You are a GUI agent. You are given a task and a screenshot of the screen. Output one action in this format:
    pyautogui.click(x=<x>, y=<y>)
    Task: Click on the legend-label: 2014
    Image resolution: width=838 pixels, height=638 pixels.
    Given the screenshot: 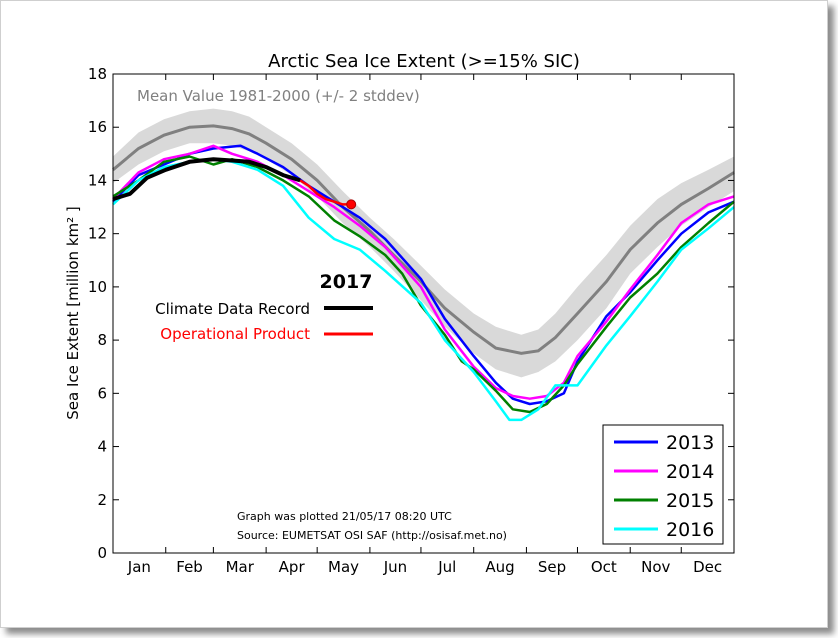 What is the action you would take?
    pyautogui.click(x=690, y=472)
    